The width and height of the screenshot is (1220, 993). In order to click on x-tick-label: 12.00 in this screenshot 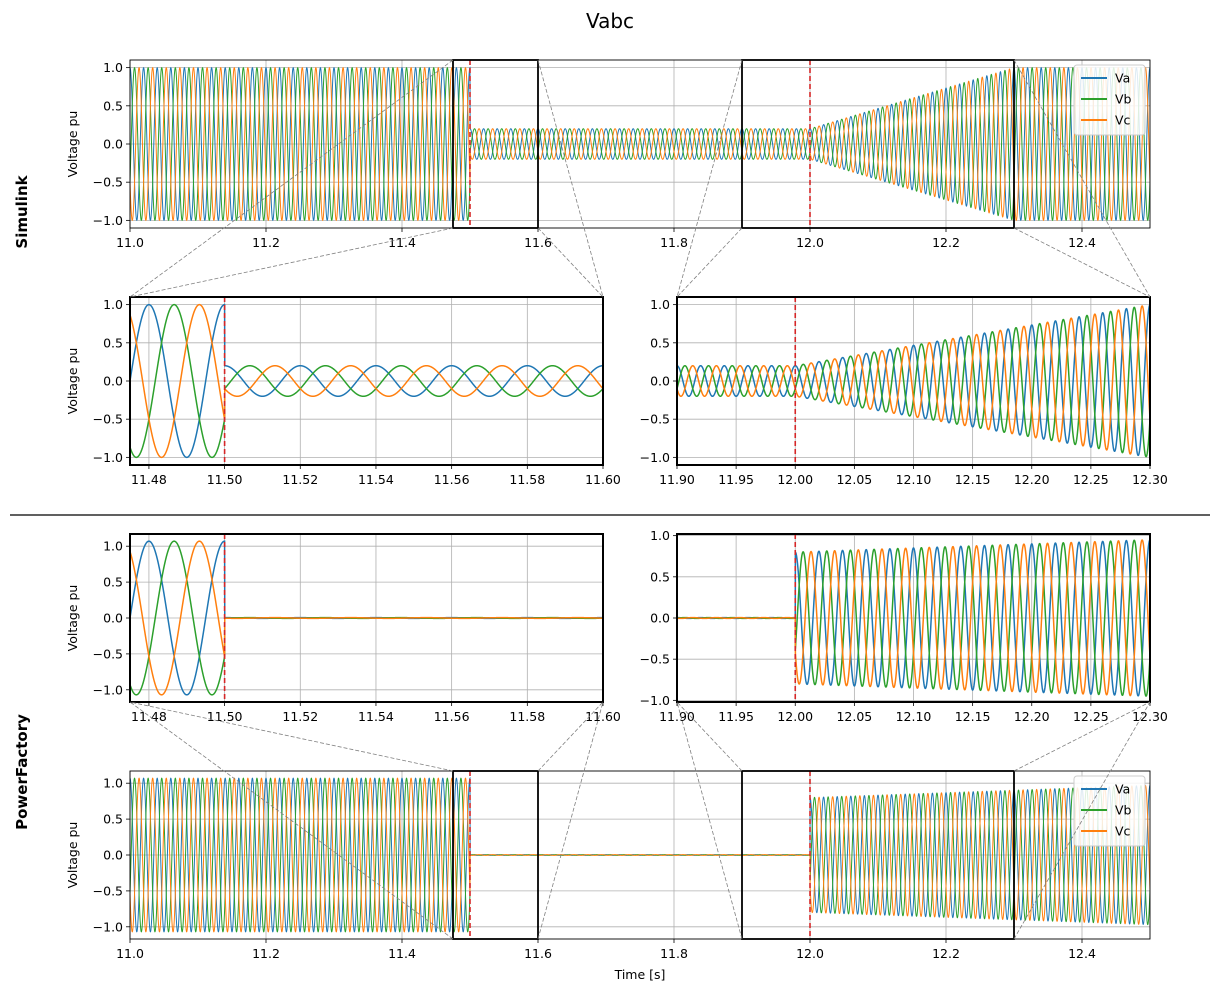, I will do `click(795, 479)`.